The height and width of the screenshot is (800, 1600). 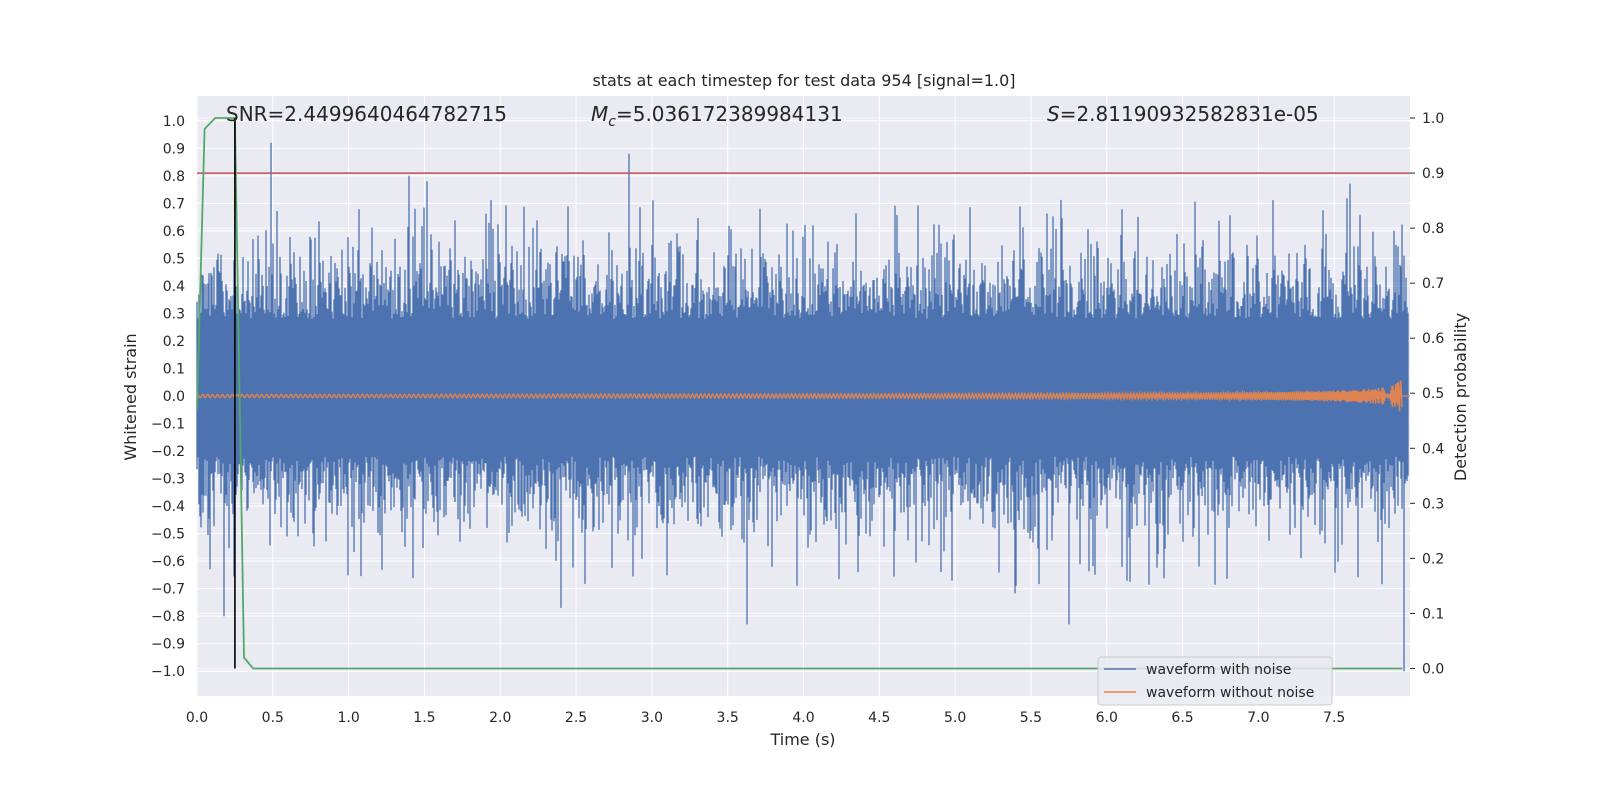 I want to click on y-tick-label: 0.2, so click(x=174, y=342).